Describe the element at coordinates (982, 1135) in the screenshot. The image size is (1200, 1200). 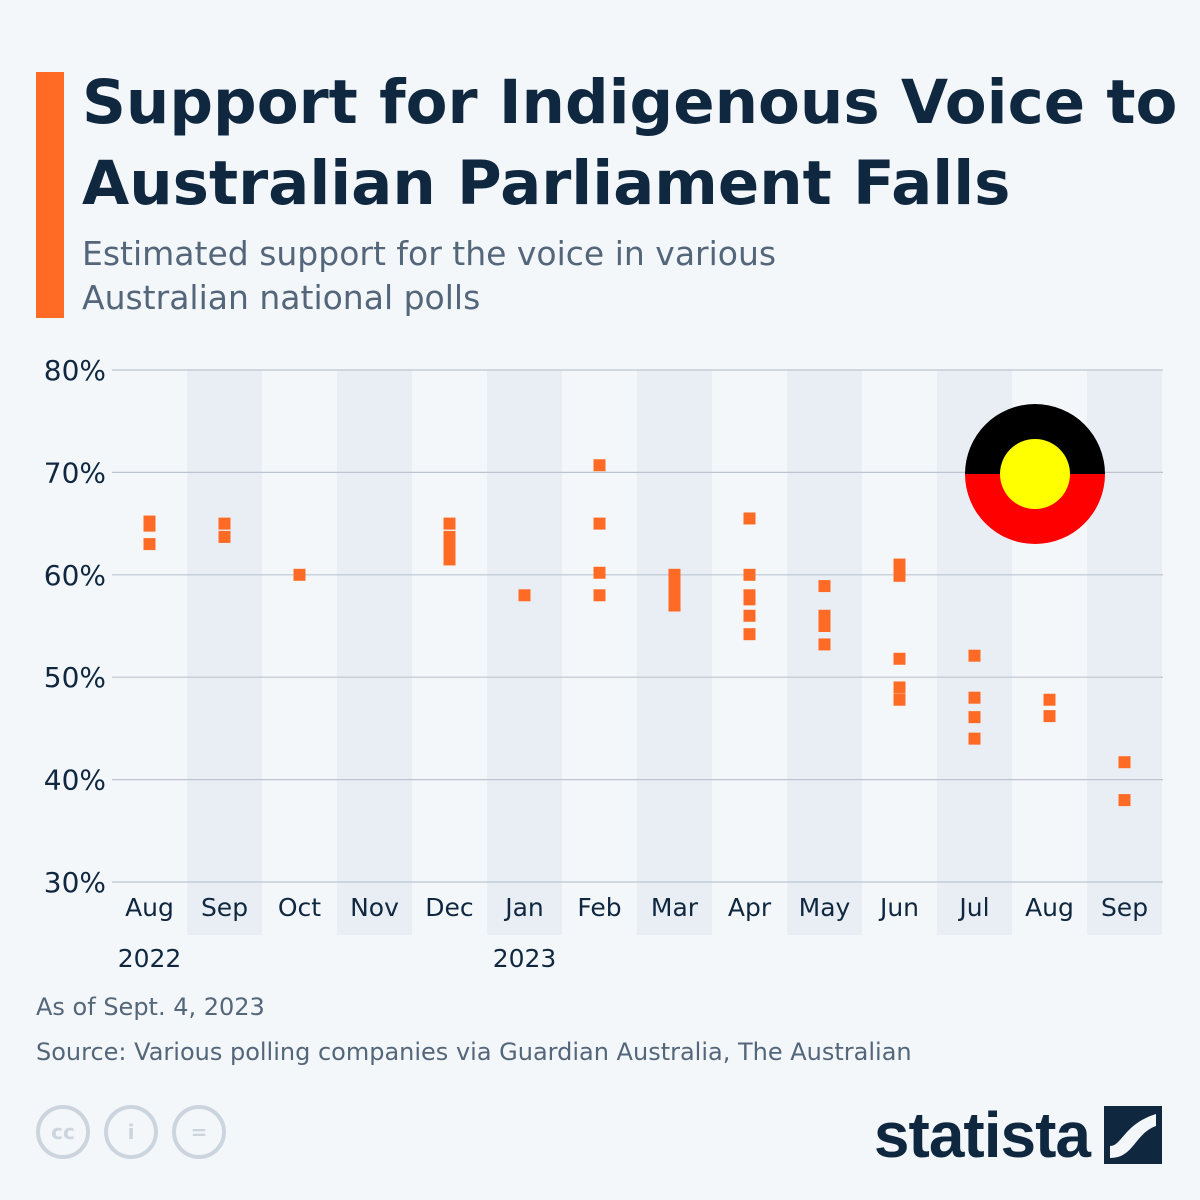
I see `brand-name: statista` at that location.